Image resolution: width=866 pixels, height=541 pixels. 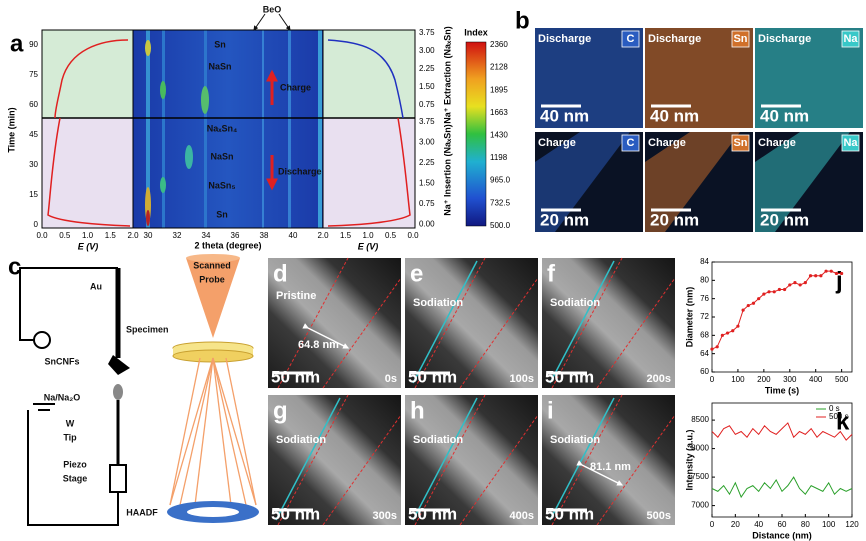 What do you see at coordinates (118, 392) in the screenshot?
I see `na-source` at bounding box center [118, 392].